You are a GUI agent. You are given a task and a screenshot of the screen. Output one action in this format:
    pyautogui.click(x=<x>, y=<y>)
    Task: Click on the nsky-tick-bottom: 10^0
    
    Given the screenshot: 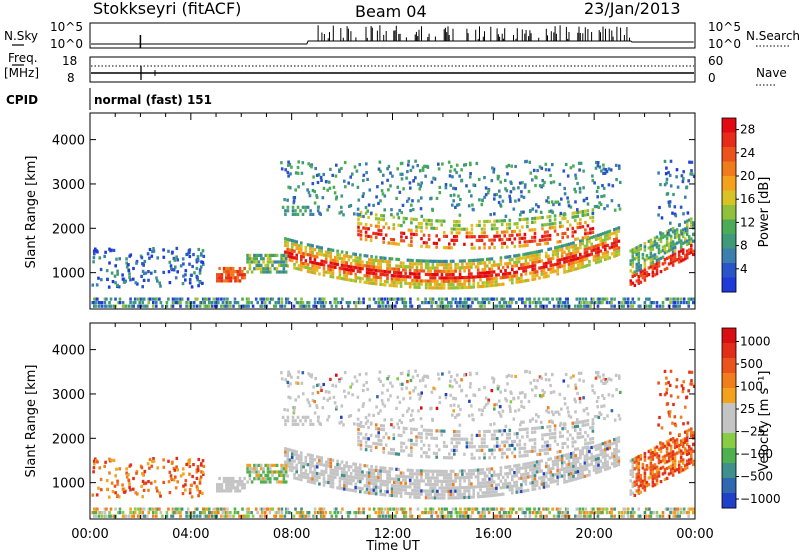 What is the action you would take?
    pyautogui.click(x=66, y=44)
    